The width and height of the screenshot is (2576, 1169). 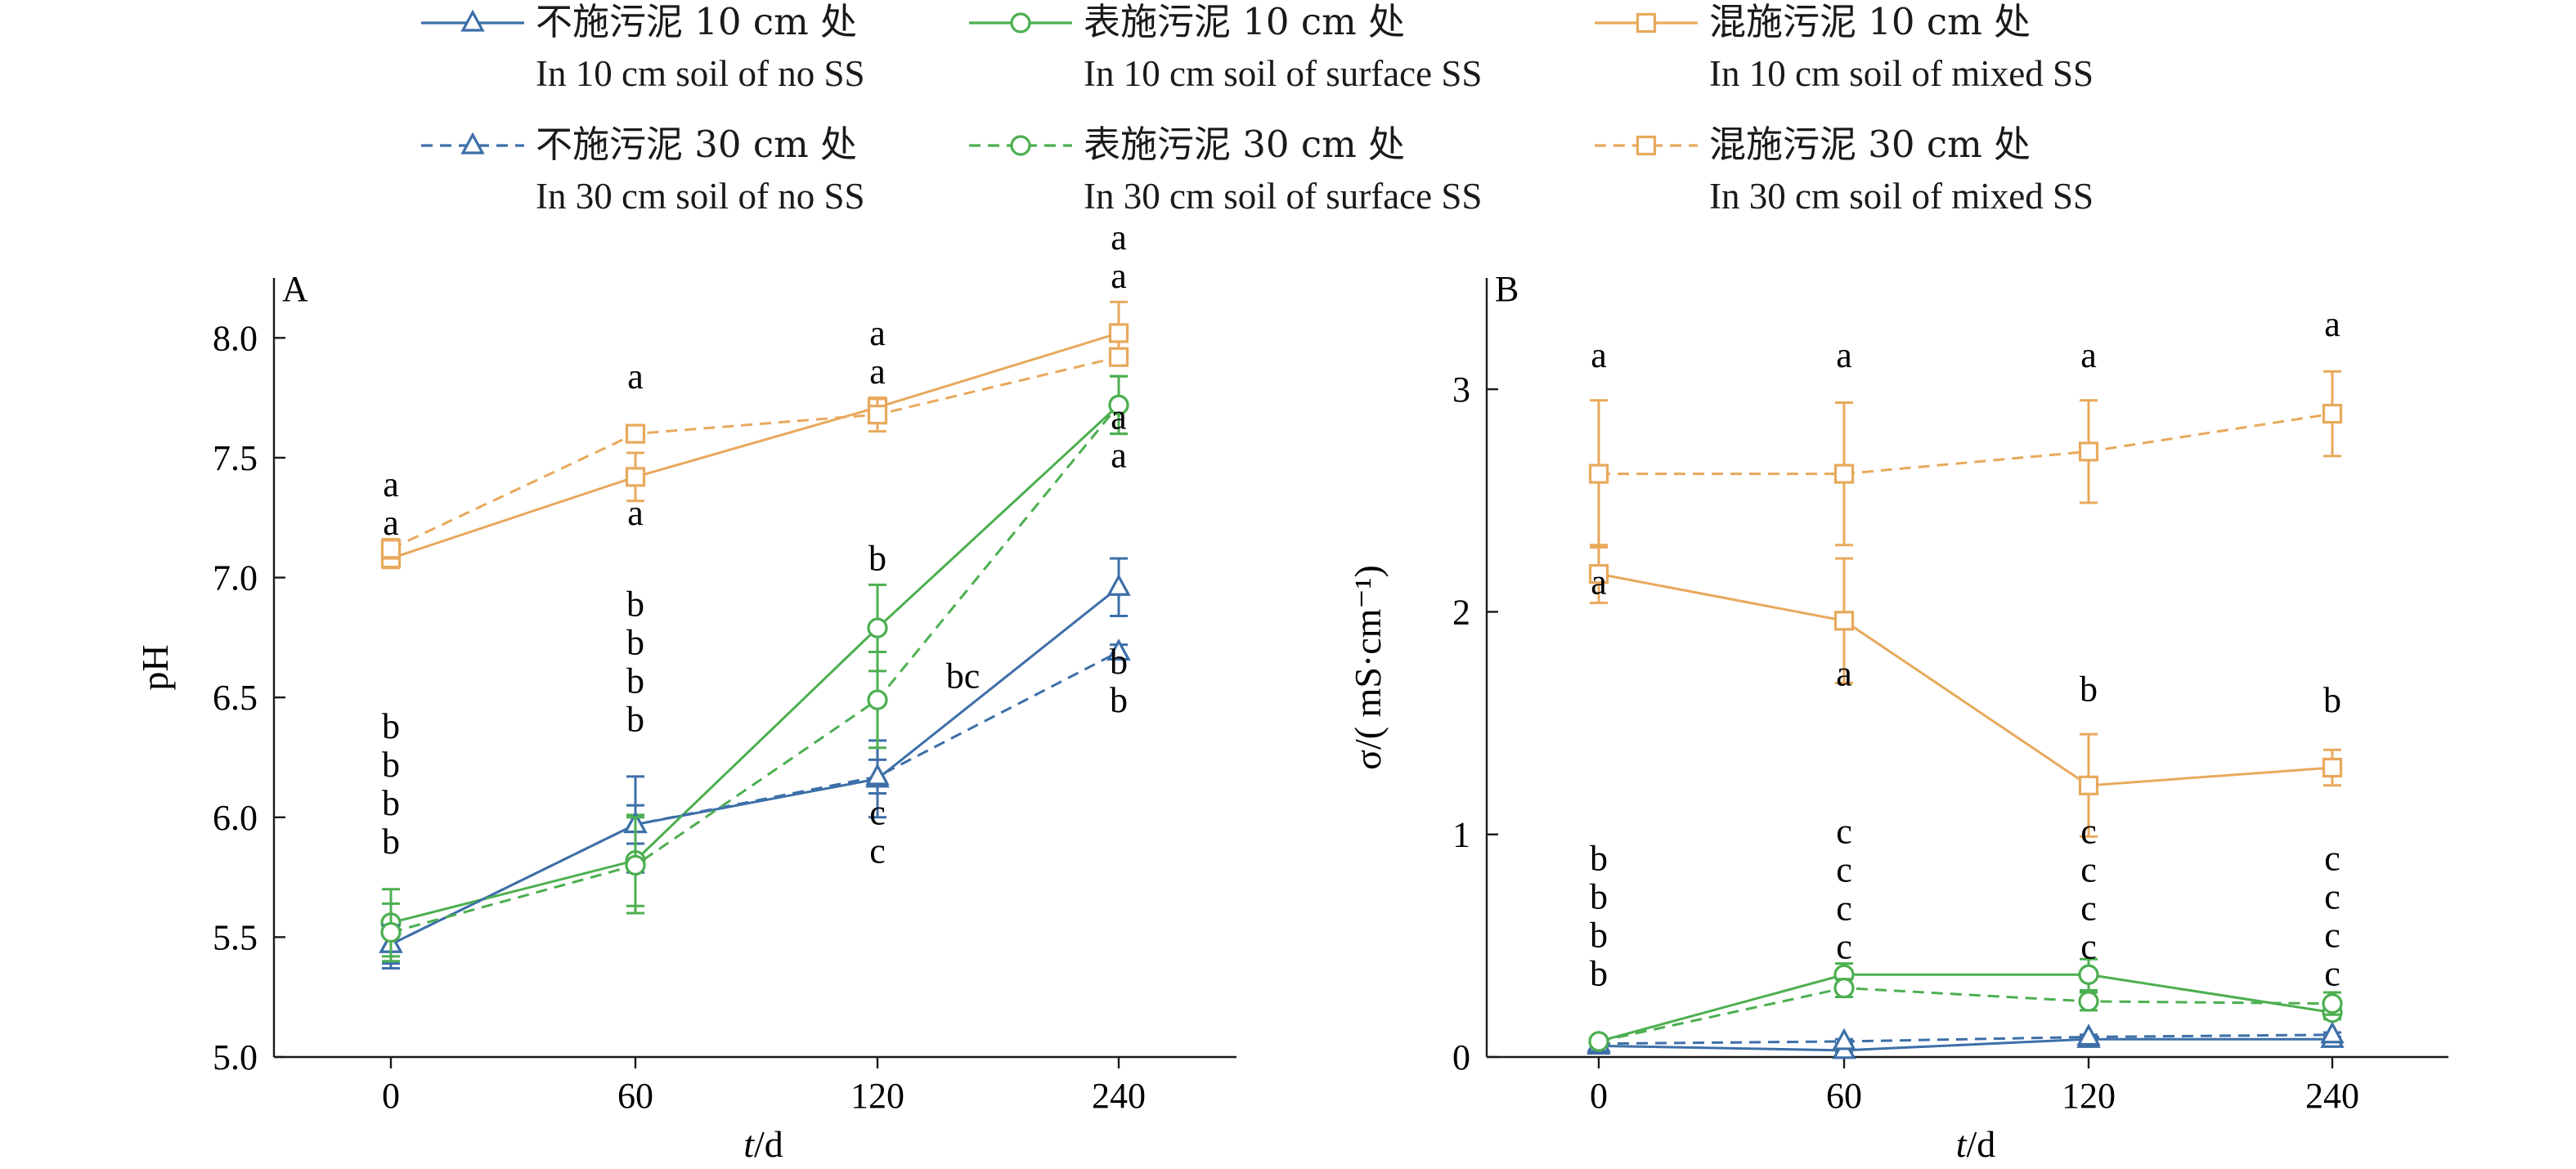 I want to click on legend-label-en: In 10 cm soil of mixed SS, so click(x=1901, y=73).